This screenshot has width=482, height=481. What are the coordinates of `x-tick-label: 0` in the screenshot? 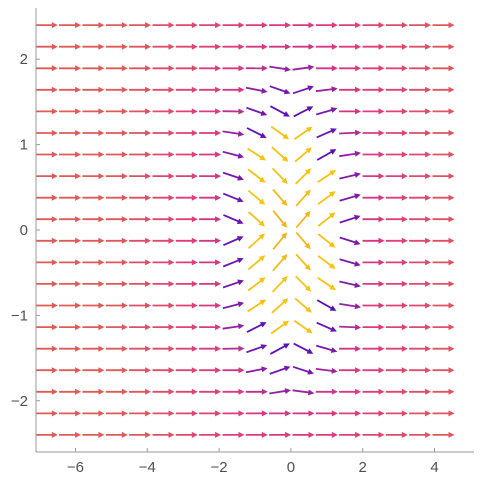 It's located at (291, 467).